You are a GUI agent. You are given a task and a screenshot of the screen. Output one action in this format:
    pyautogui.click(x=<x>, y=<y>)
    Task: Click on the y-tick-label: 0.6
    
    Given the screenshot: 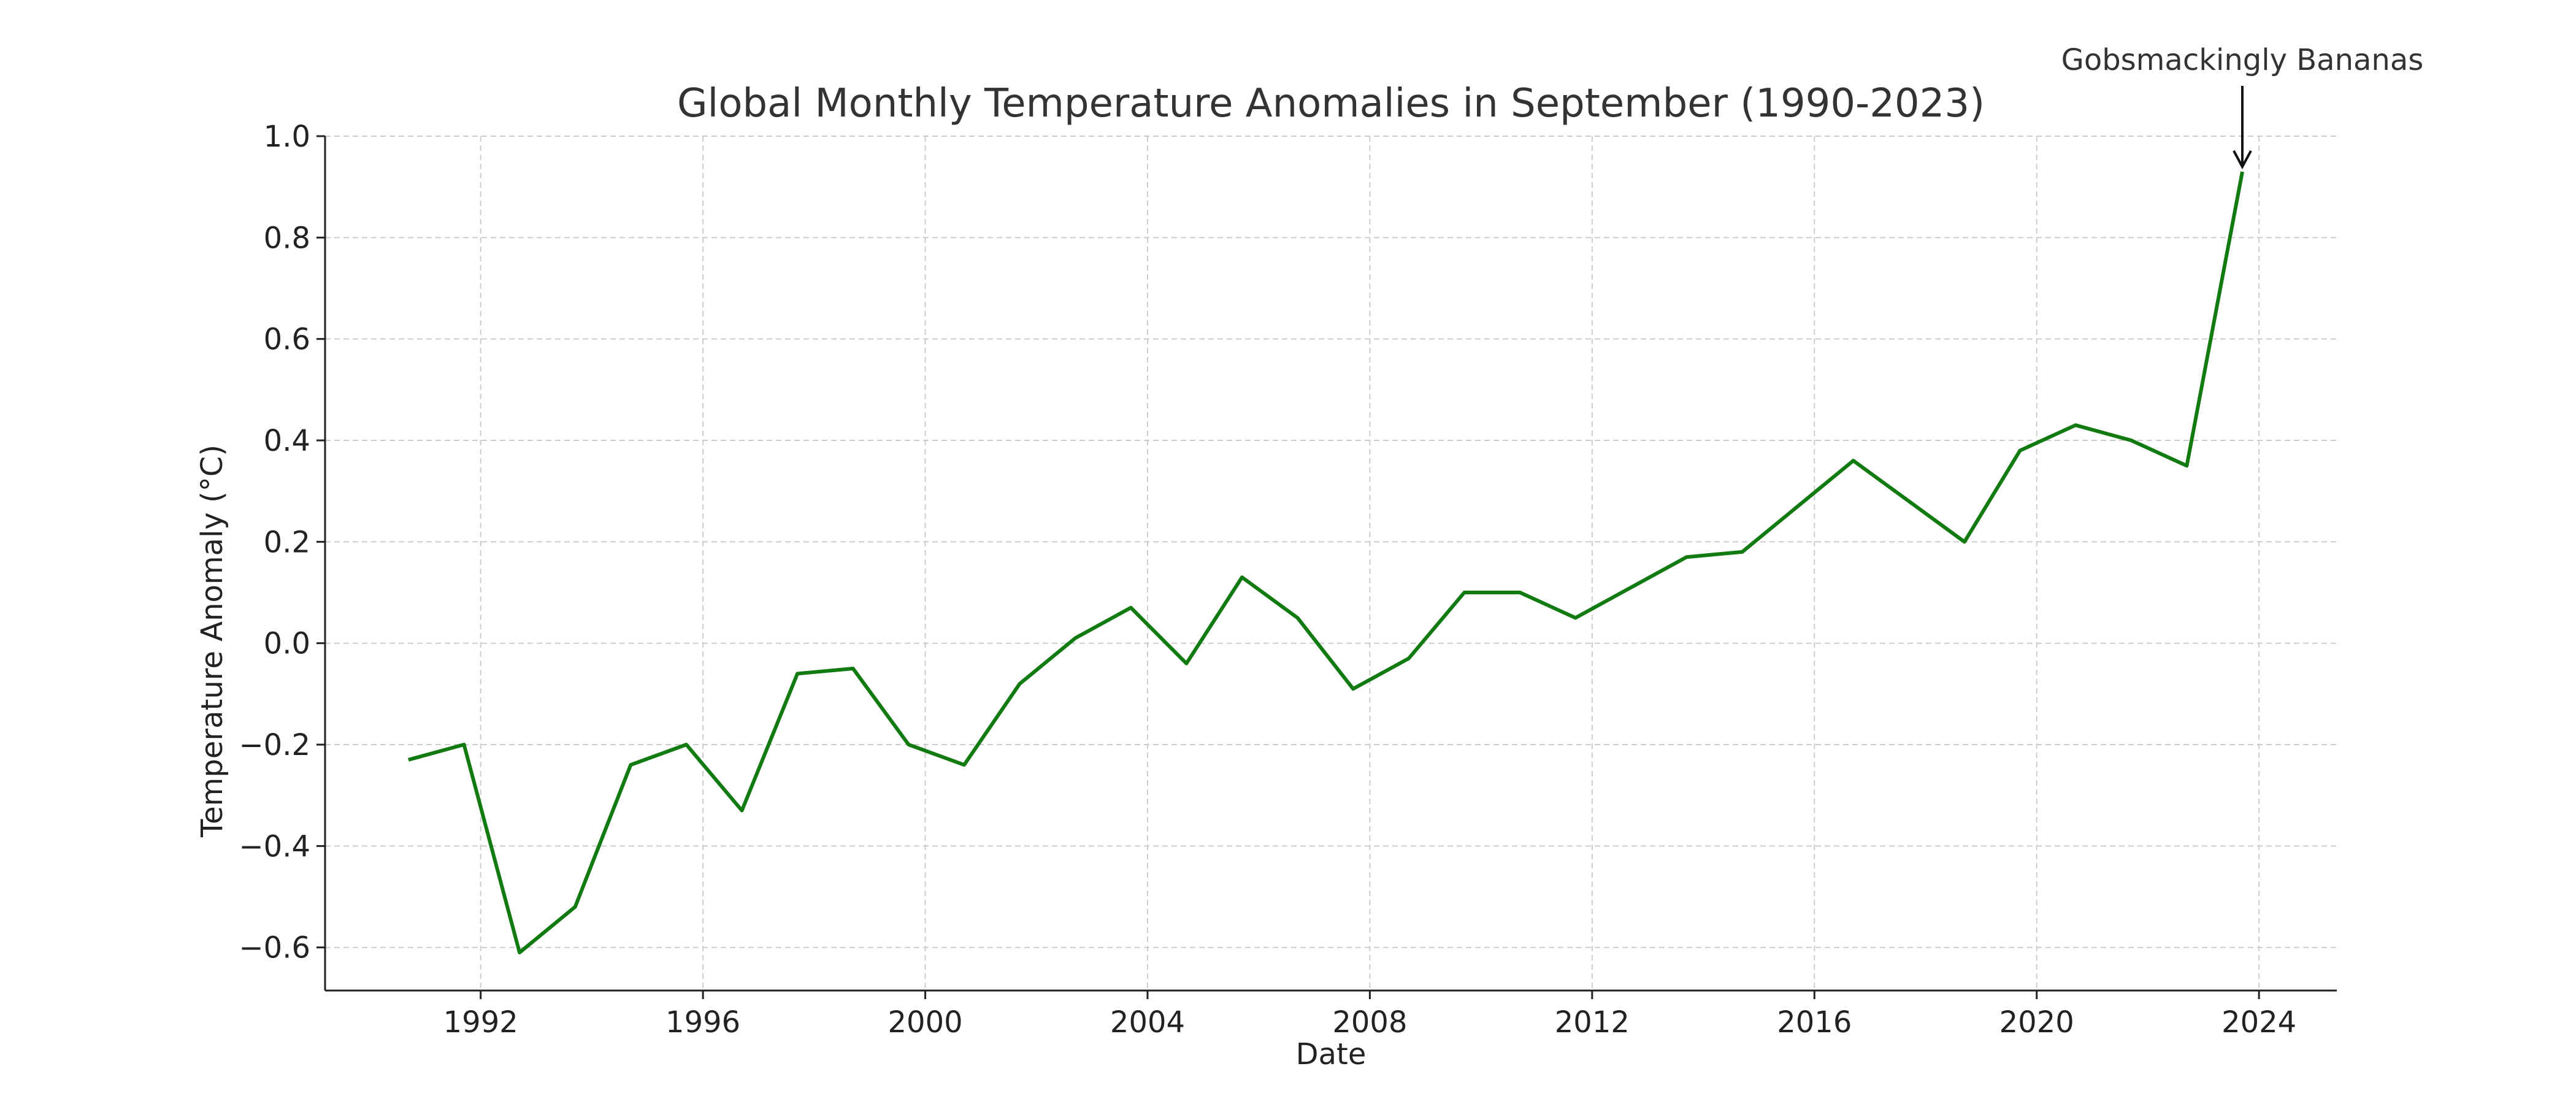 What is the action you would take?
    pyautogui.click(x=287, y=340)
    